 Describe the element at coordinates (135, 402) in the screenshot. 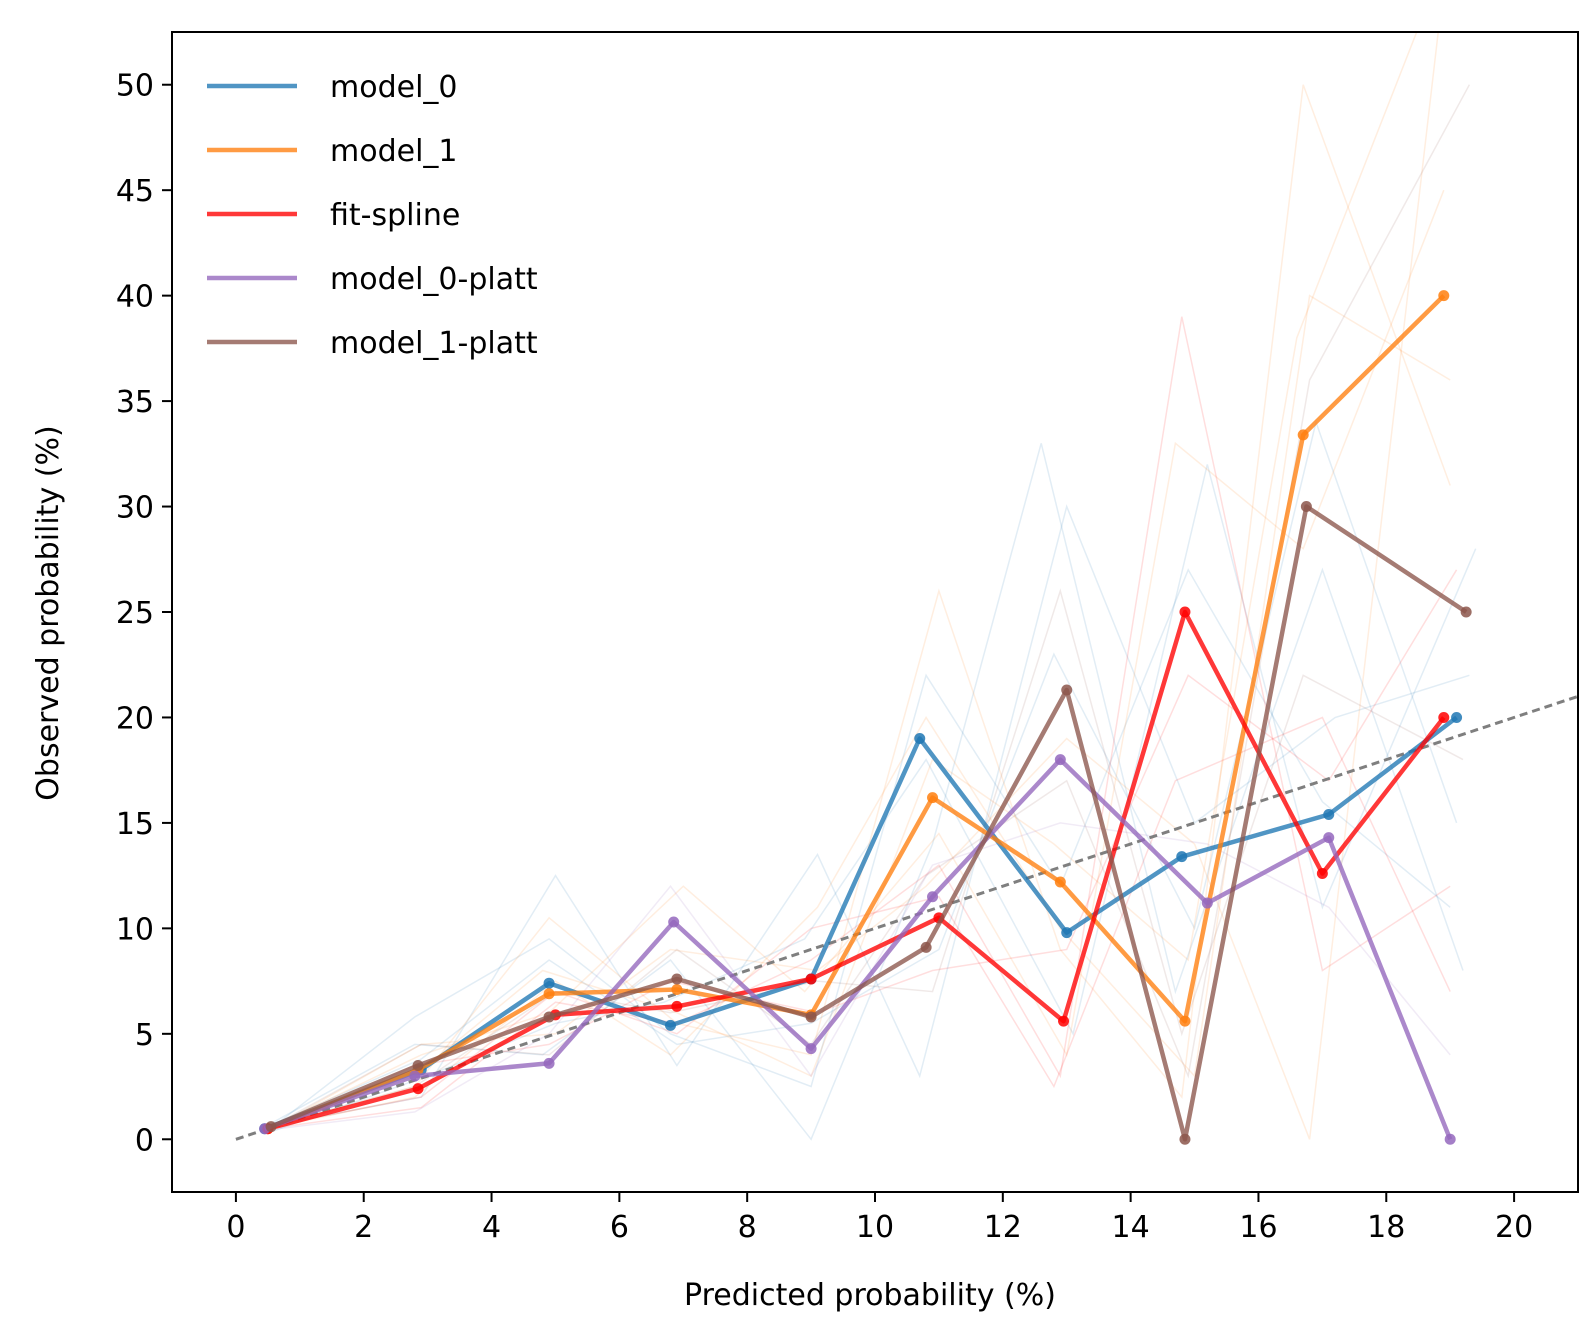

I see `y-tick-label: 35` at that location.